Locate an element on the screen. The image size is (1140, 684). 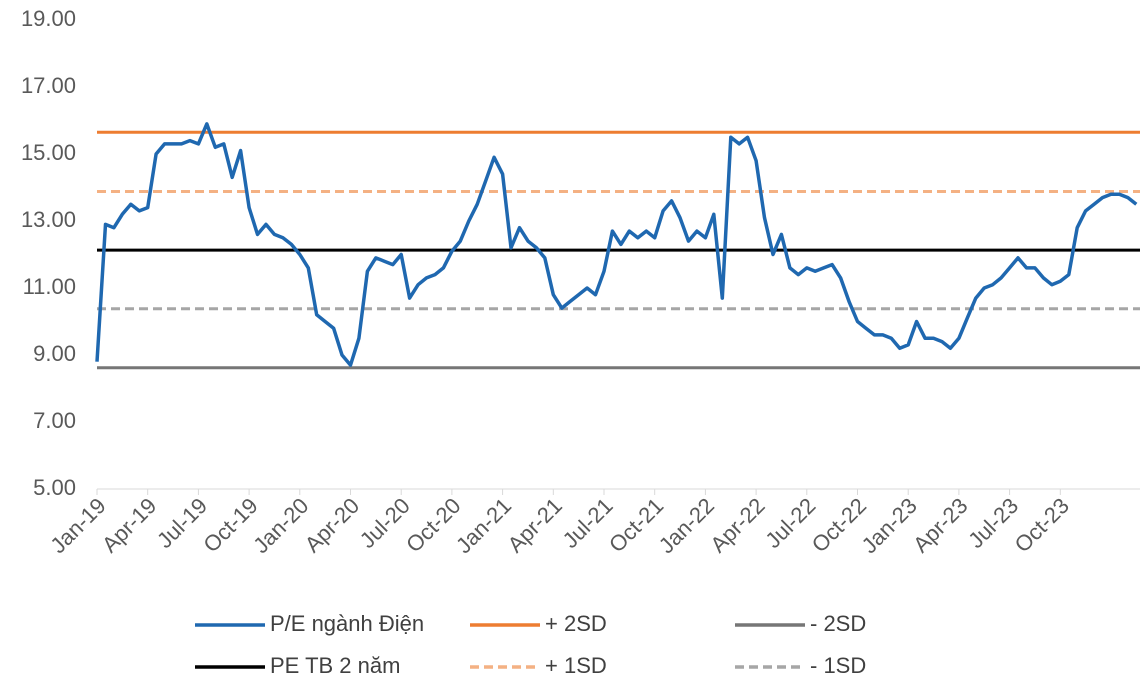
legend-label: PE TB 2 năm is located at coordinates (335, 665).